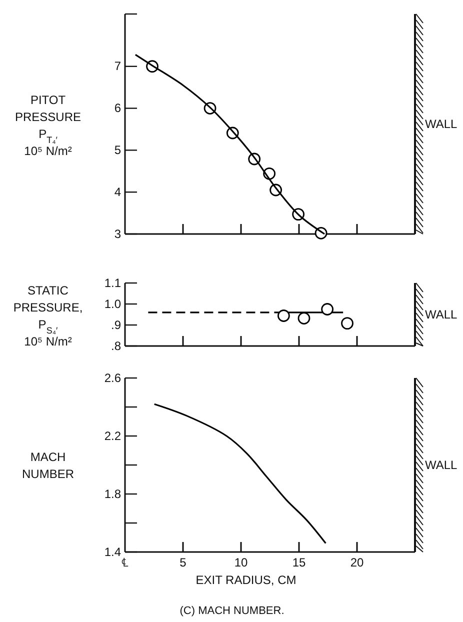 The width and height of the screenshot is (463, 622). What do you see at coordinates (232, 611) in the screenshot?
I see `text: (C) MACH NUMBER.` at bounding box center [232, 611].